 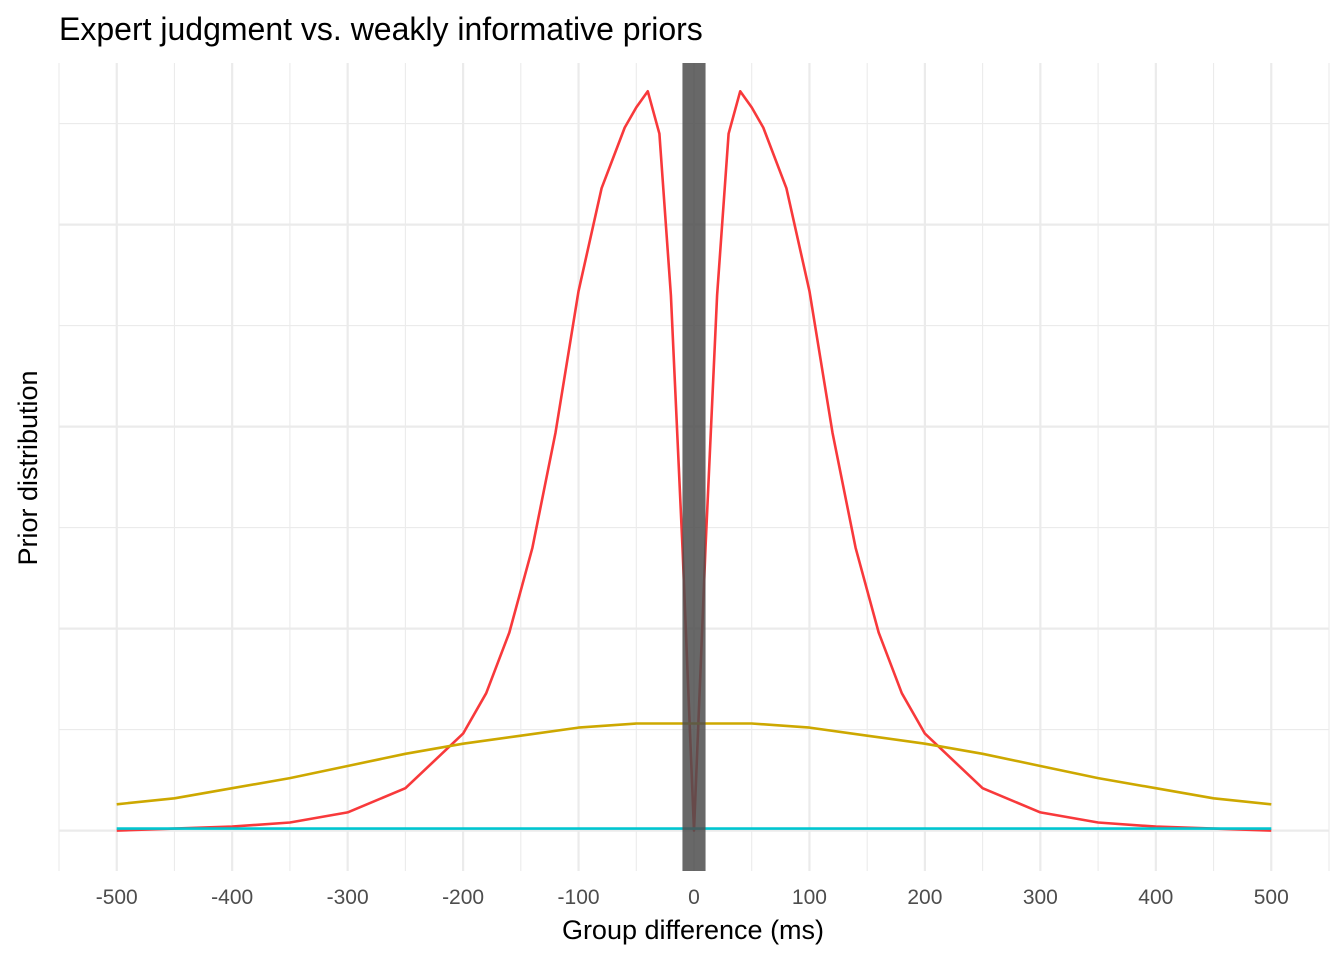 What do you see at coordinates (1271, 897) in the screenshot?
I see `x-tick-label: 500` at bounding box center [1271, 897].